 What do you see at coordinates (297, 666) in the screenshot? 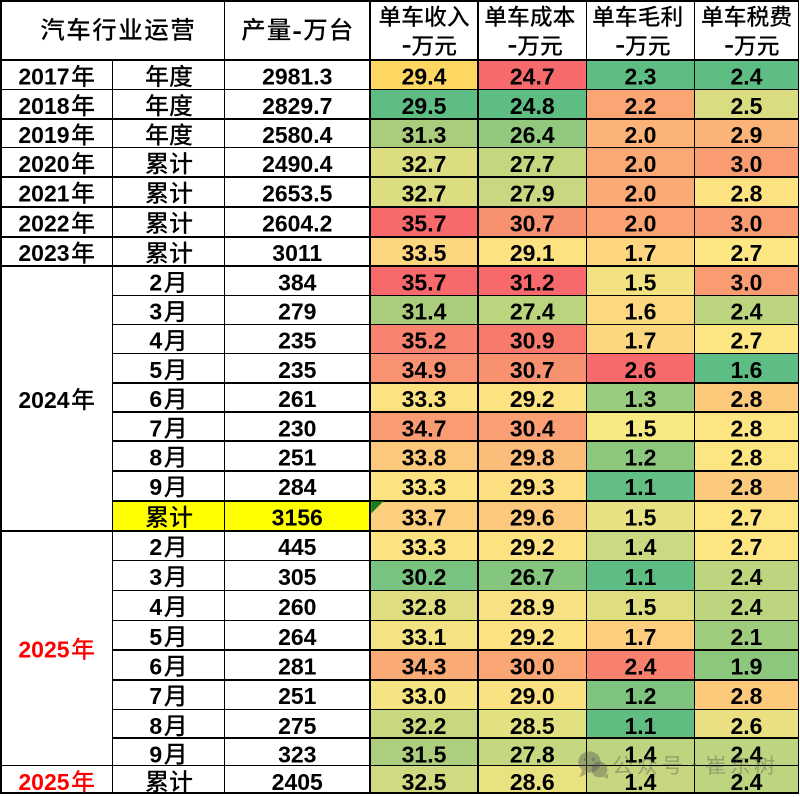
I see `svg-text: 281` at bounding box center [297, 666].